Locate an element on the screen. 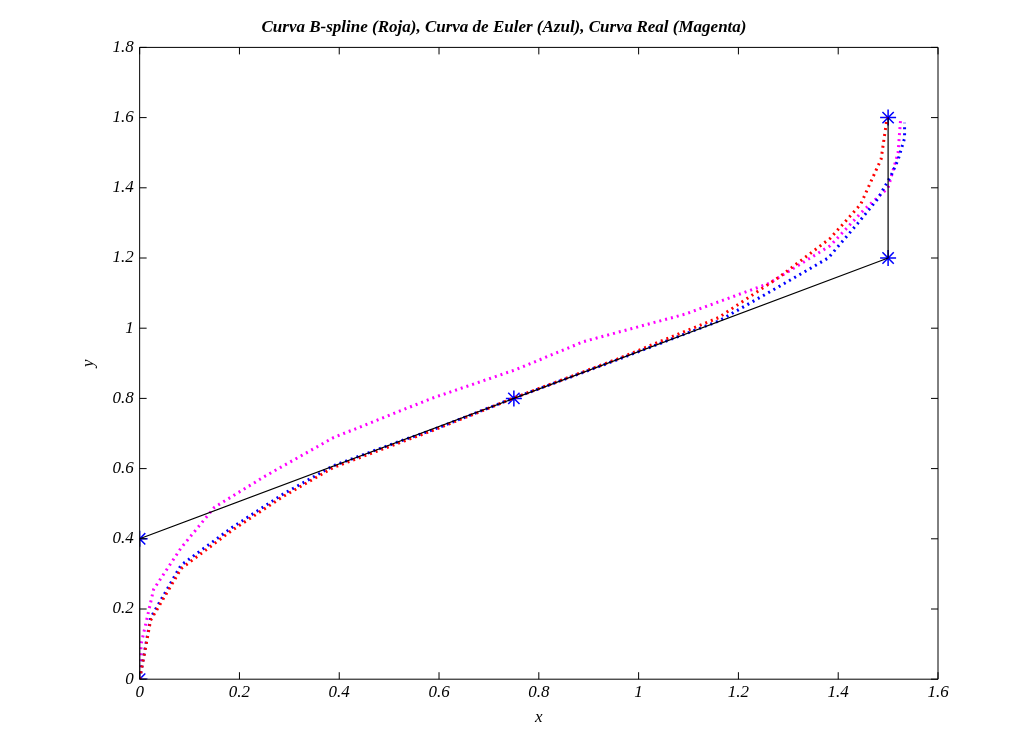  y-tick-label: 0.4 is located at coordinates (123, 538).